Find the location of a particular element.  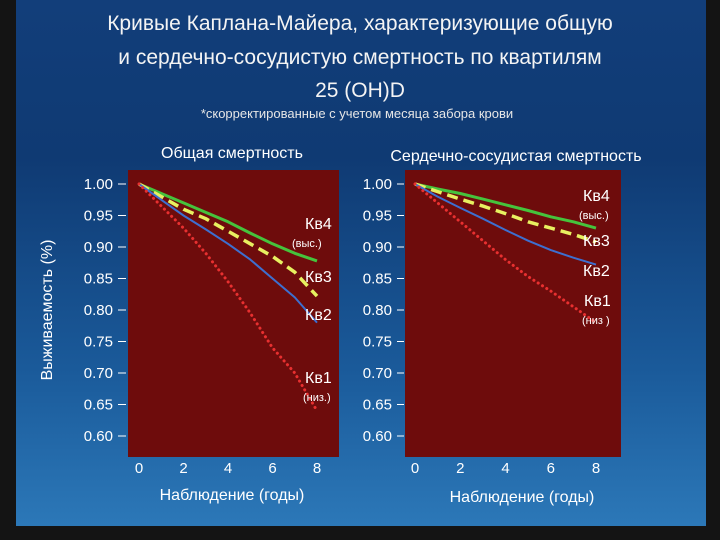

right-border is located at coordinates (713, 270).